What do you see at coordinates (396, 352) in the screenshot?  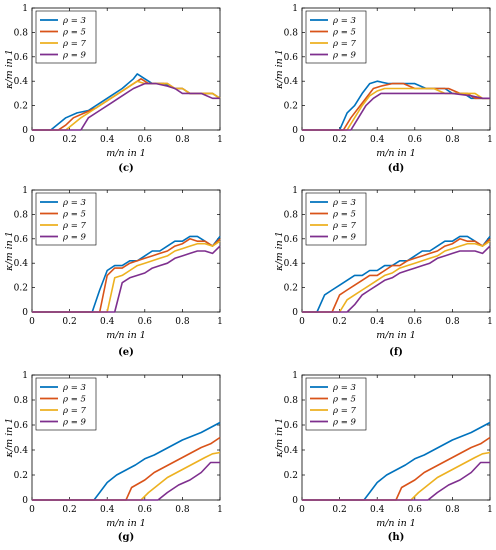 I see `panel-caption: (f)` at bounding box center [396, 352].